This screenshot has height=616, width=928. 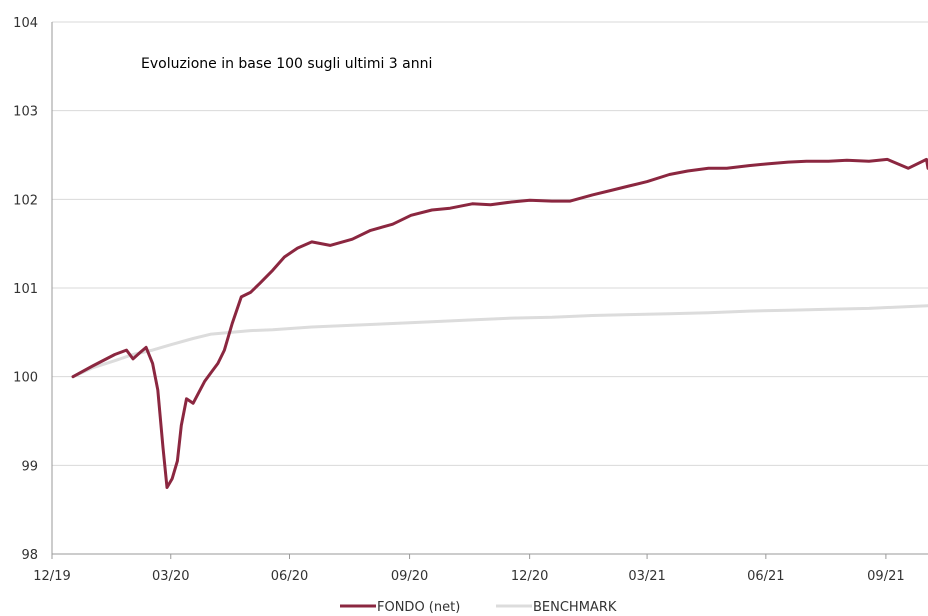 I want to click on y-tick-labels: 98 99 100 101 102 103 104, so click(x=25, y=289).